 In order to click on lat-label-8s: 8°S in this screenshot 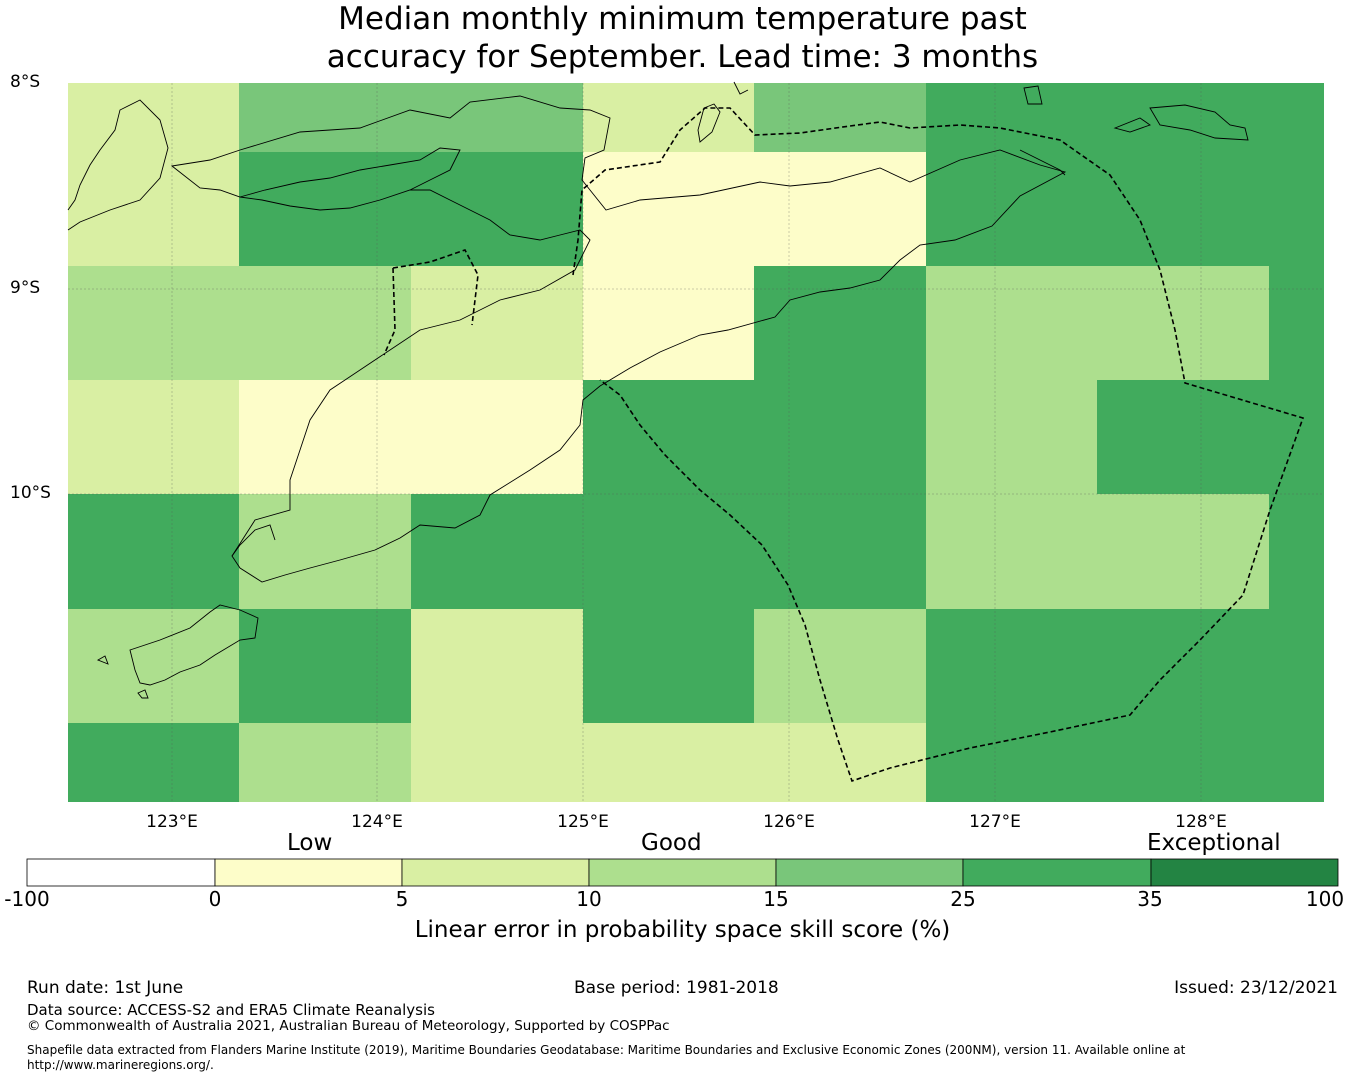, I will do `click(25, 82)`.